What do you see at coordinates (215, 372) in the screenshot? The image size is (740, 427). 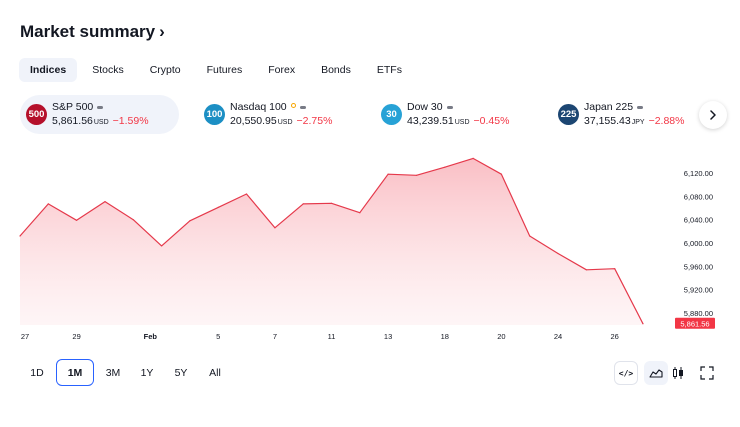 I see `range-all-button: All` at bounding box center [215, 372].